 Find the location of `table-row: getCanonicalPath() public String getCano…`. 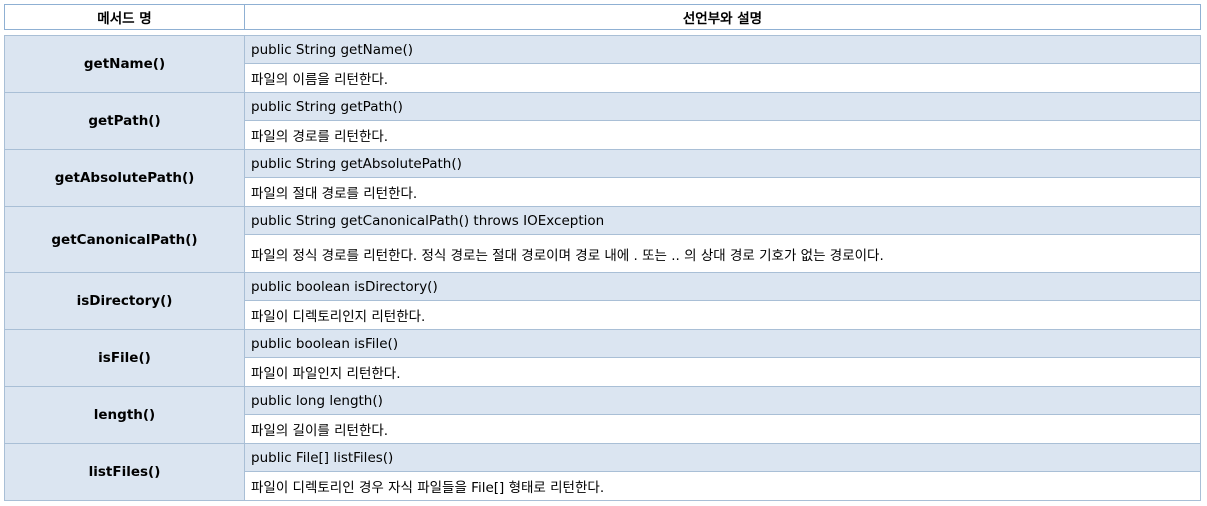

table-row: getCanonicalPath() public String getCano… is located at coordinates (602, 239).